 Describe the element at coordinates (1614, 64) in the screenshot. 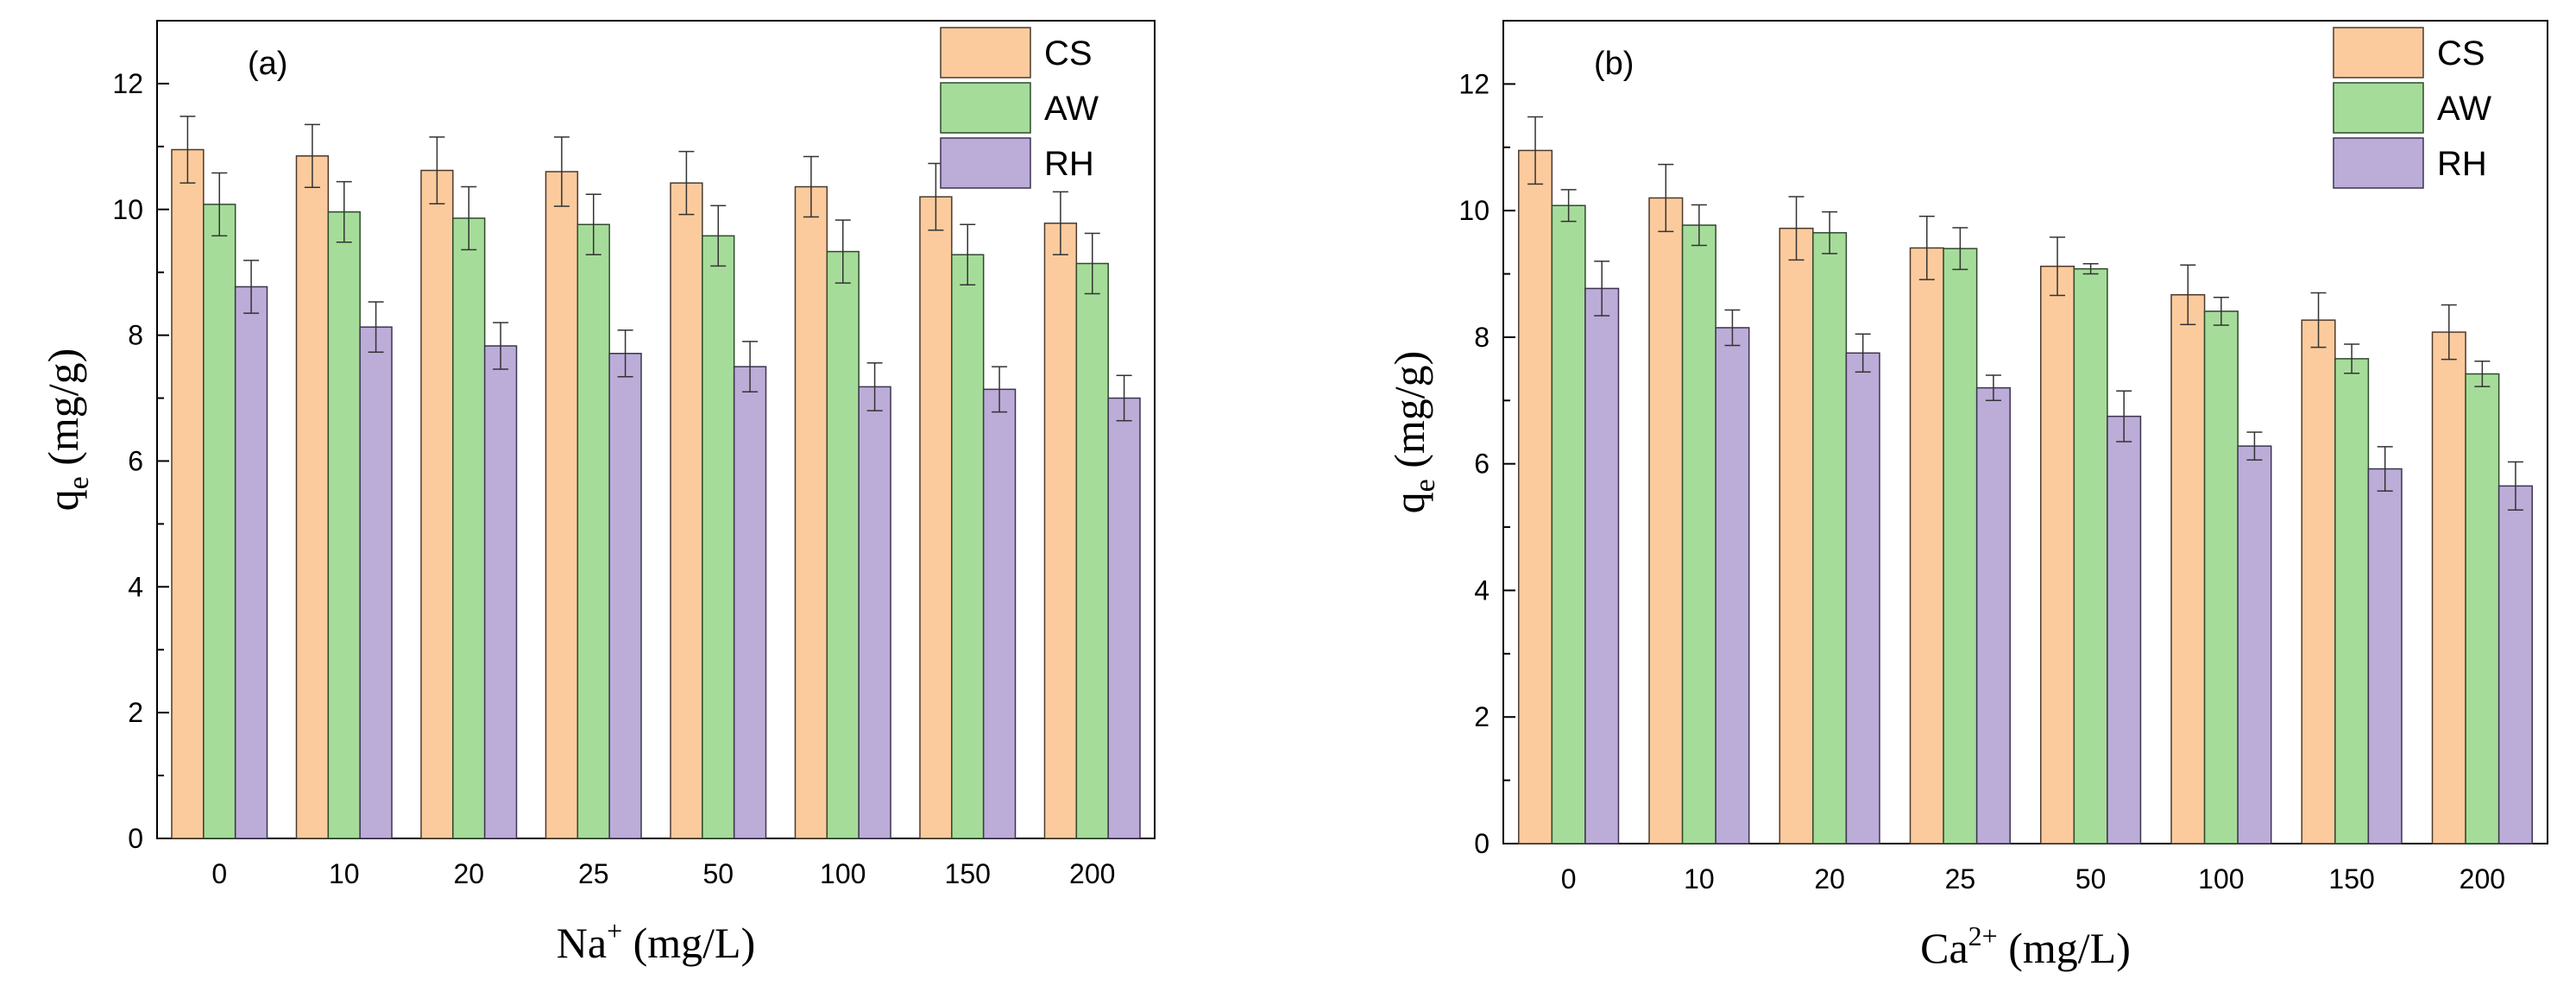

I see `panel-label: (b)` at that location.